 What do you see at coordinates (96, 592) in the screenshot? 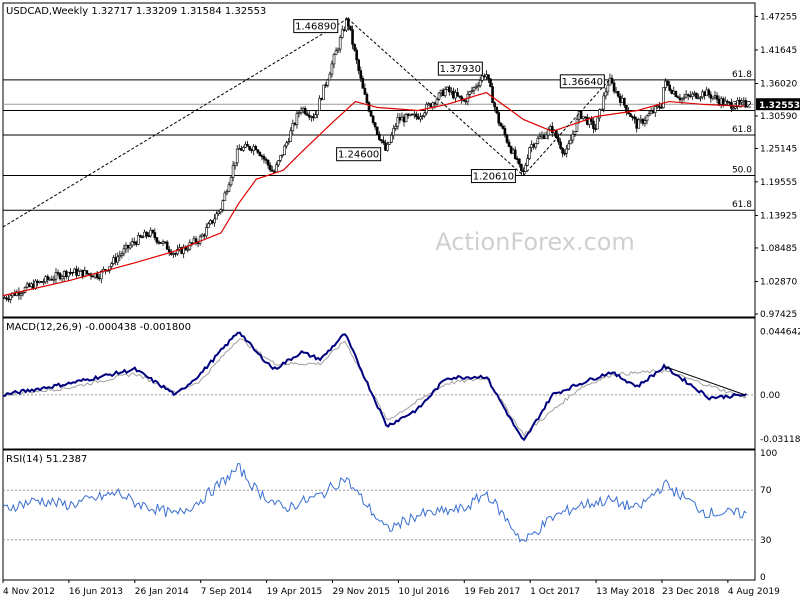
I see `x-tick-label: 16 Jun 2013` at bounding box center [96, 592].